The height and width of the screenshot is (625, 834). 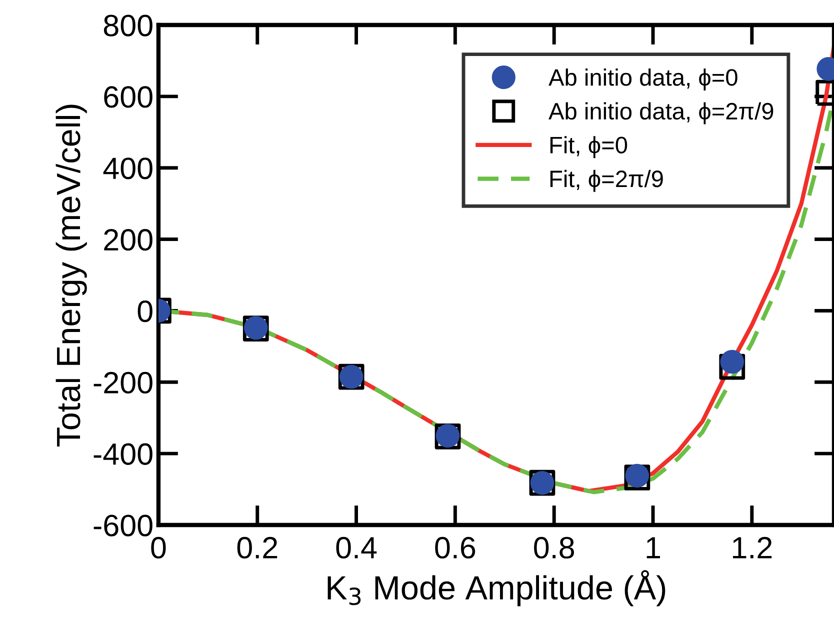 I want to click on y-tick-label: 400, so click(x=127, y=169).